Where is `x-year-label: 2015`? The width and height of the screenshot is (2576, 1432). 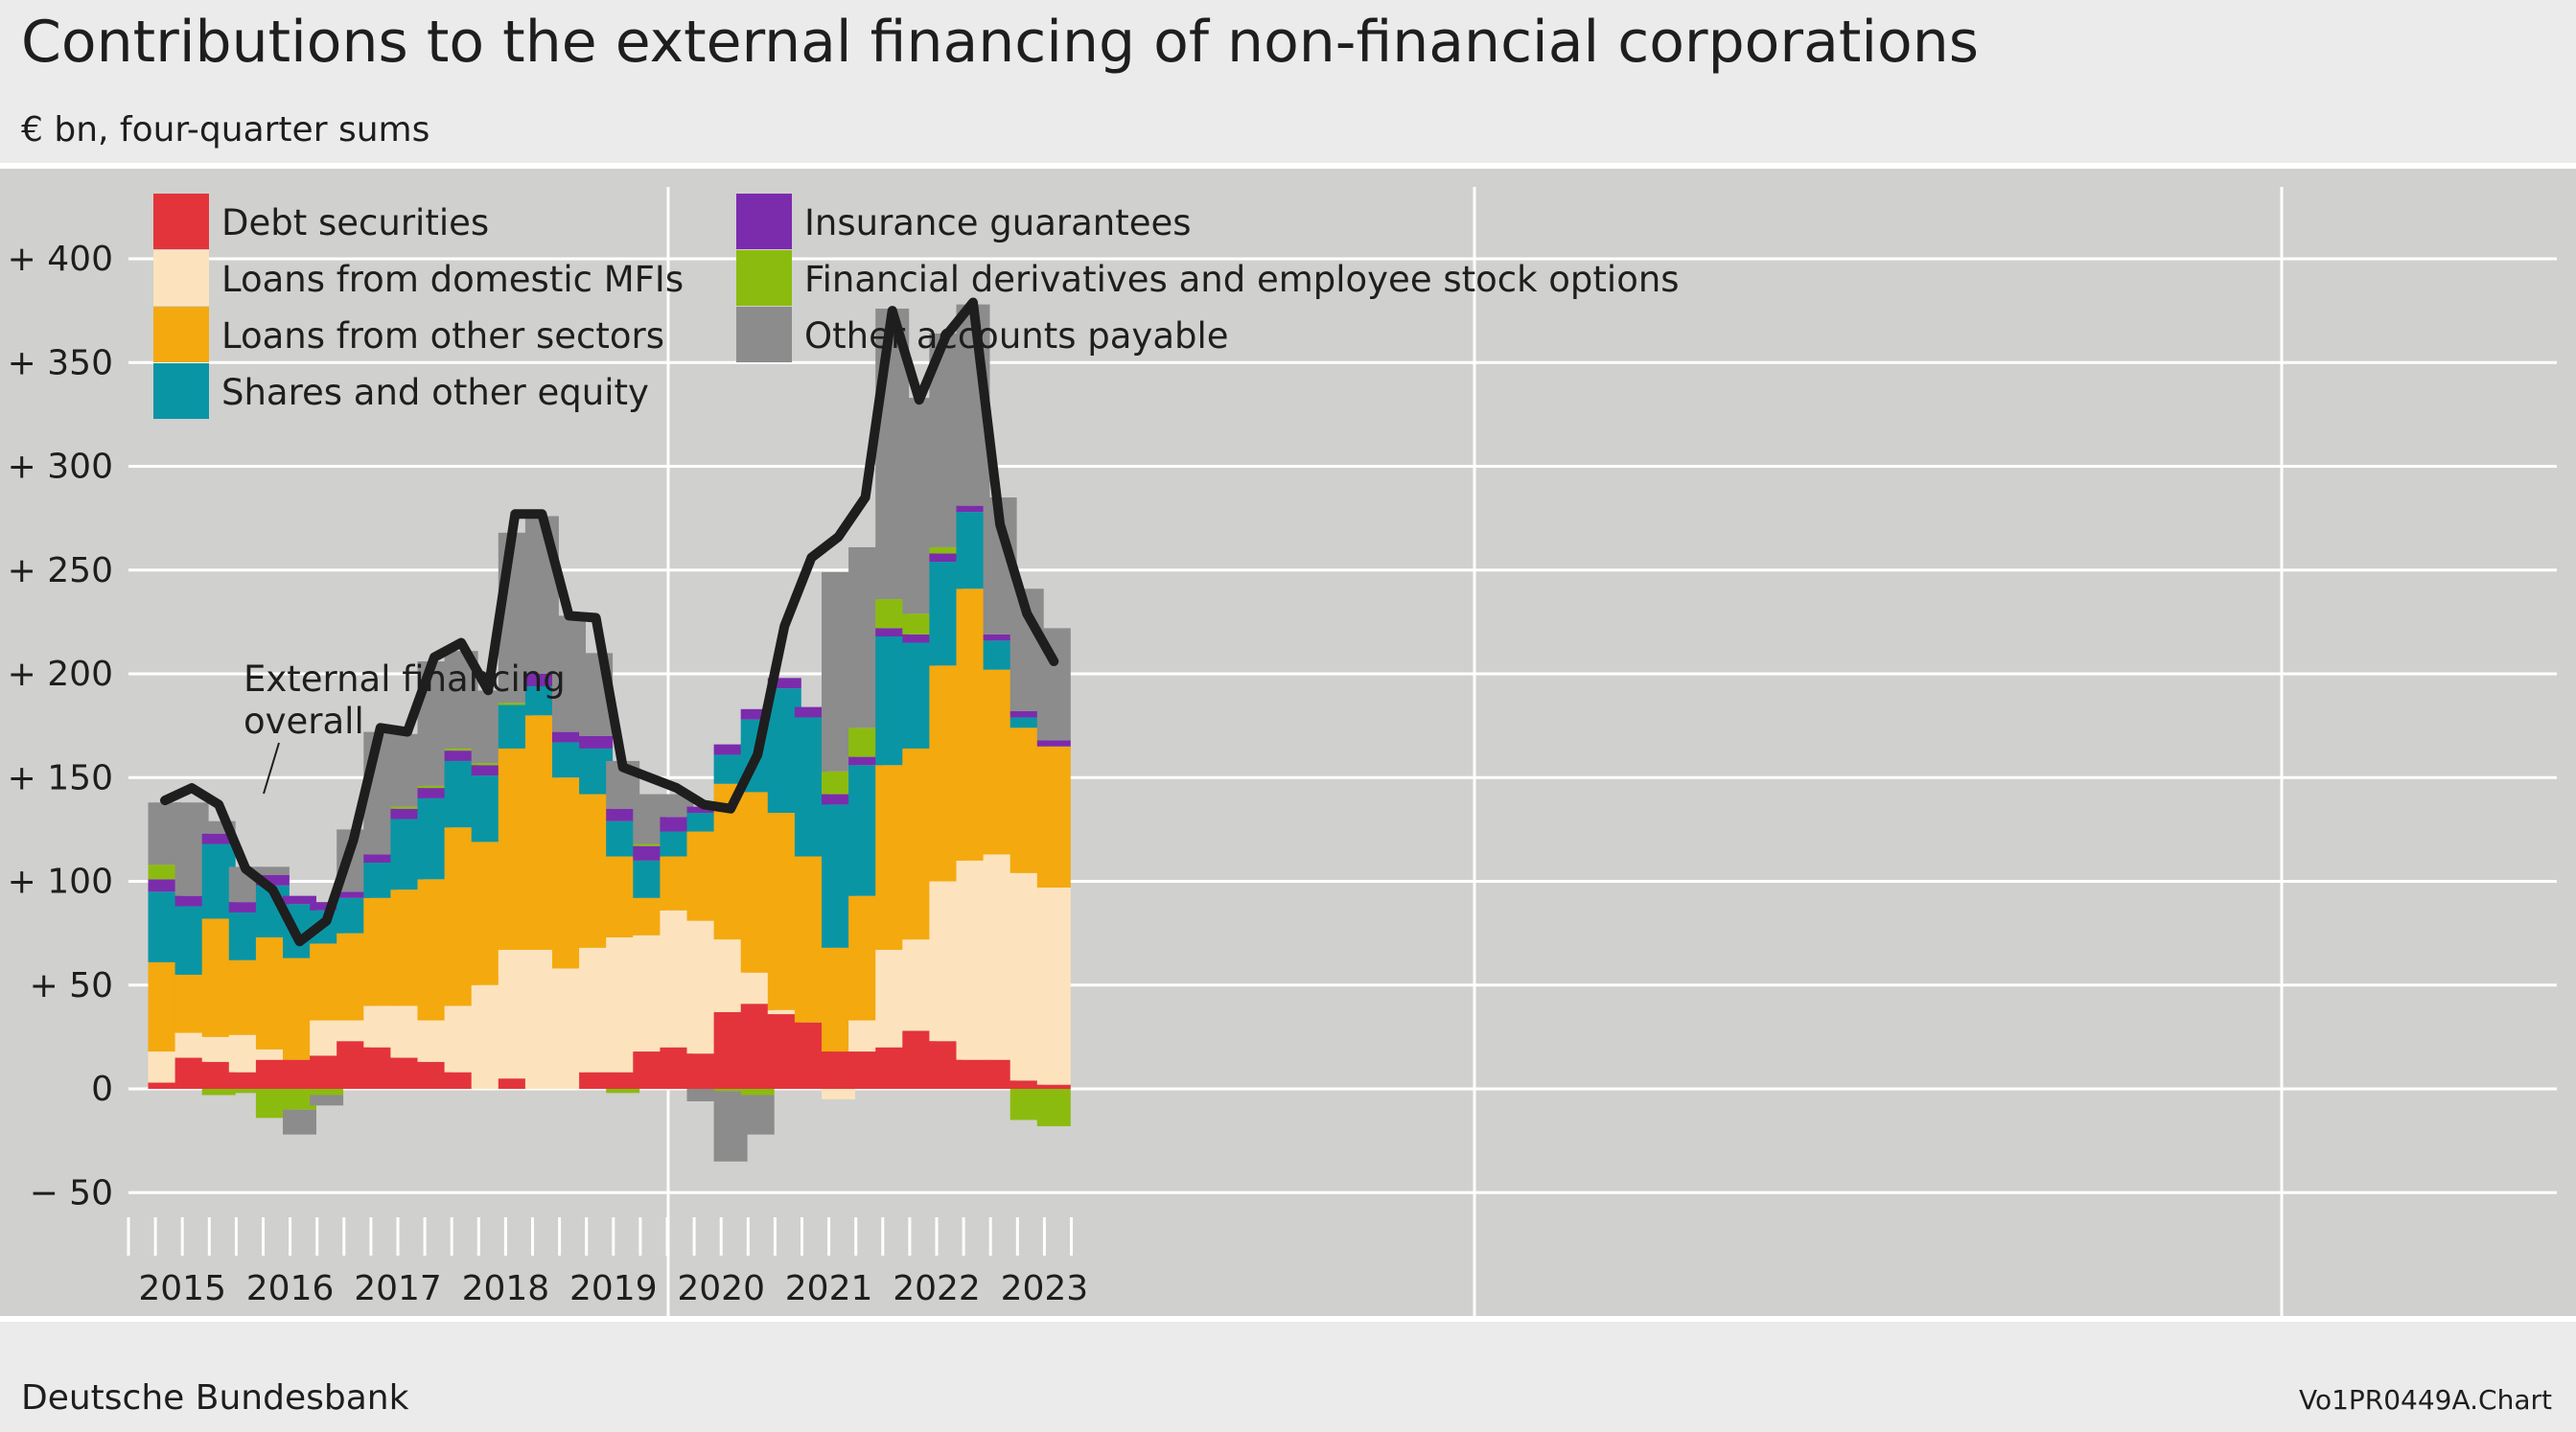
x-year-label: 2015 is located at coordinates (182, 1288).